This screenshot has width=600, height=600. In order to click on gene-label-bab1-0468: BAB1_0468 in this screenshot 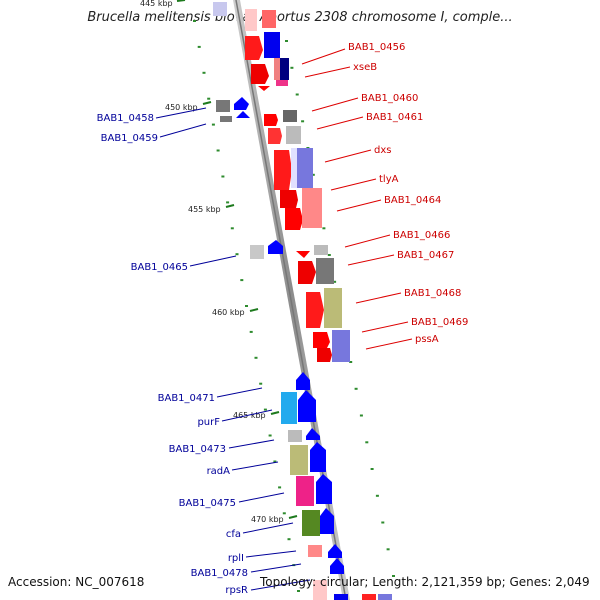, I will do `click(432, 293)`.